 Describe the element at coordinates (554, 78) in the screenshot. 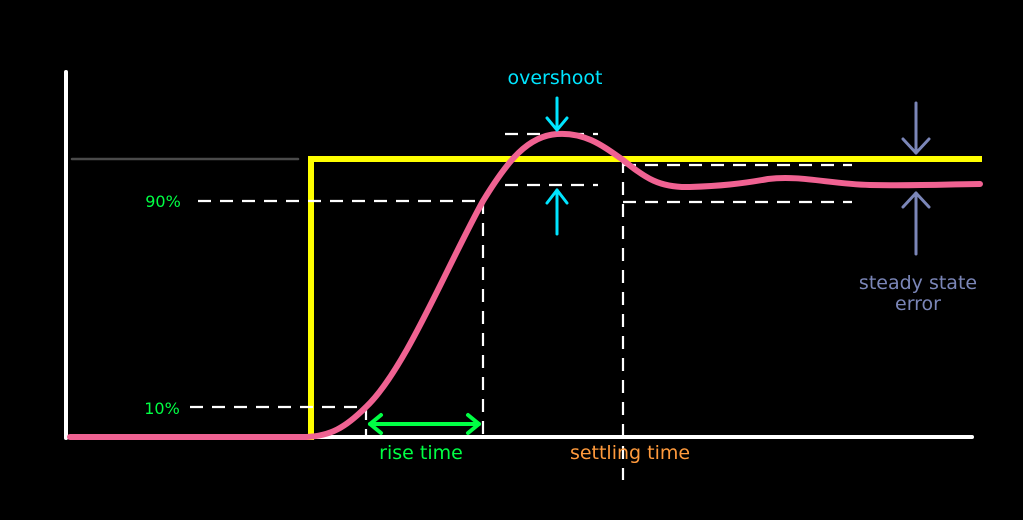

I see `overshoot-label: overshoot` at that location.